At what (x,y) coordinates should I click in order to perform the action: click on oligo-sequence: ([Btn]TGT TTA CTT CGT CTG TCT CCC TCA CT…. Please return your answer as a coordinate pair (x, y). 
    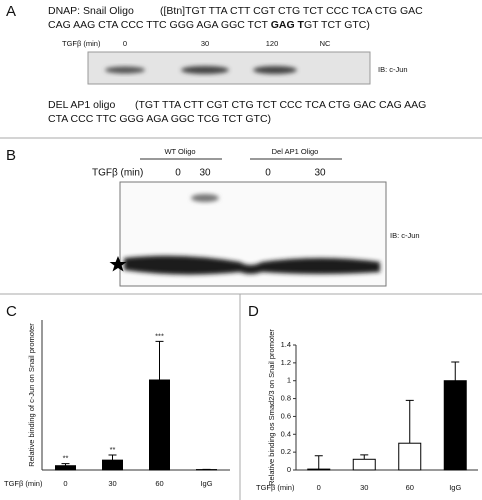
    Looking at the image, I should click on (291, 11).